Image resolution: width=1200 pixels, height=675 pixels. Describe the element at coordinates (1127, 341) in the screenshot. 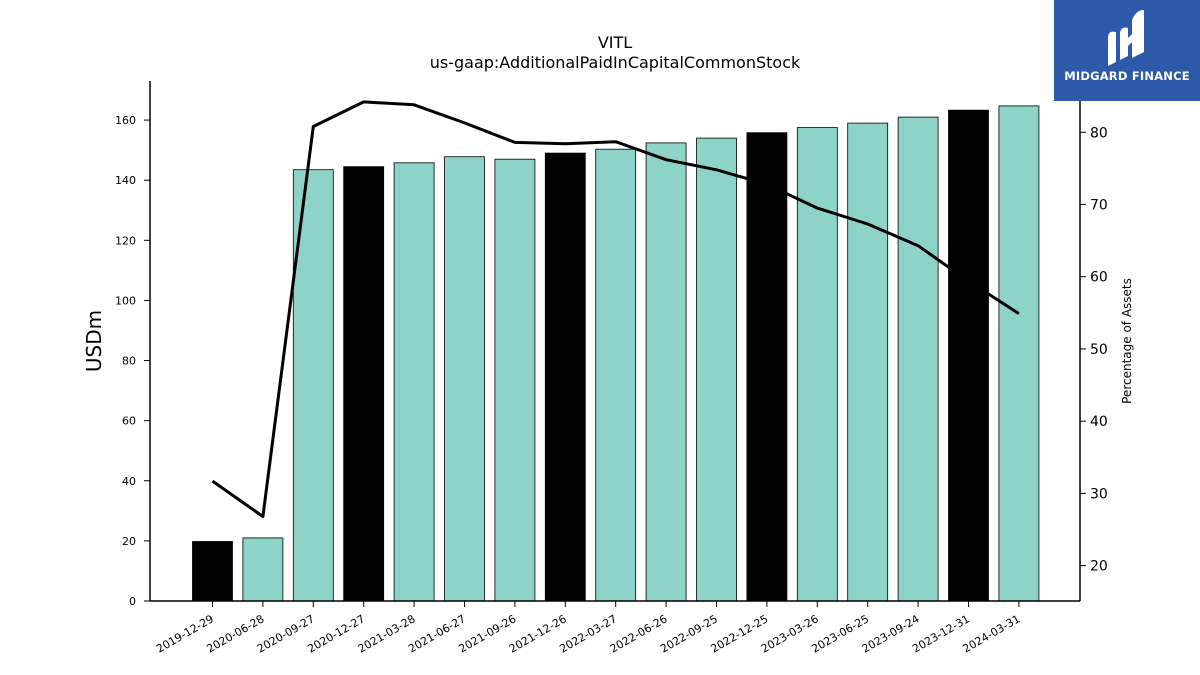

I see `y2-axis-label: Percentage of Assets` at that location.